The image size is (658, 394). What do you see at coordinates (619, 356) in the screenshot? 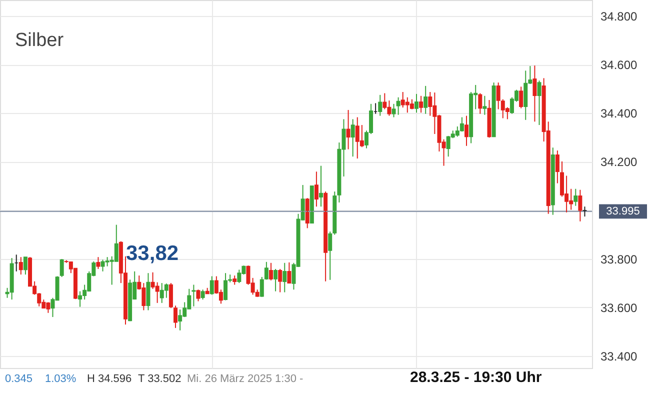
I see `y-tick-label: 33.400` at bounding box center [619, 356].